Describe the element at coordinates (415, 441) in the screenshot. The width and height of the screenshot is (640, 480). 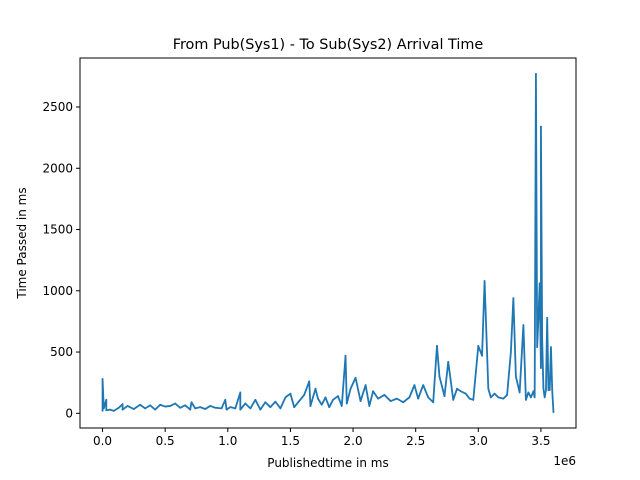
I see `x-tick-label: 2.5` at that location.